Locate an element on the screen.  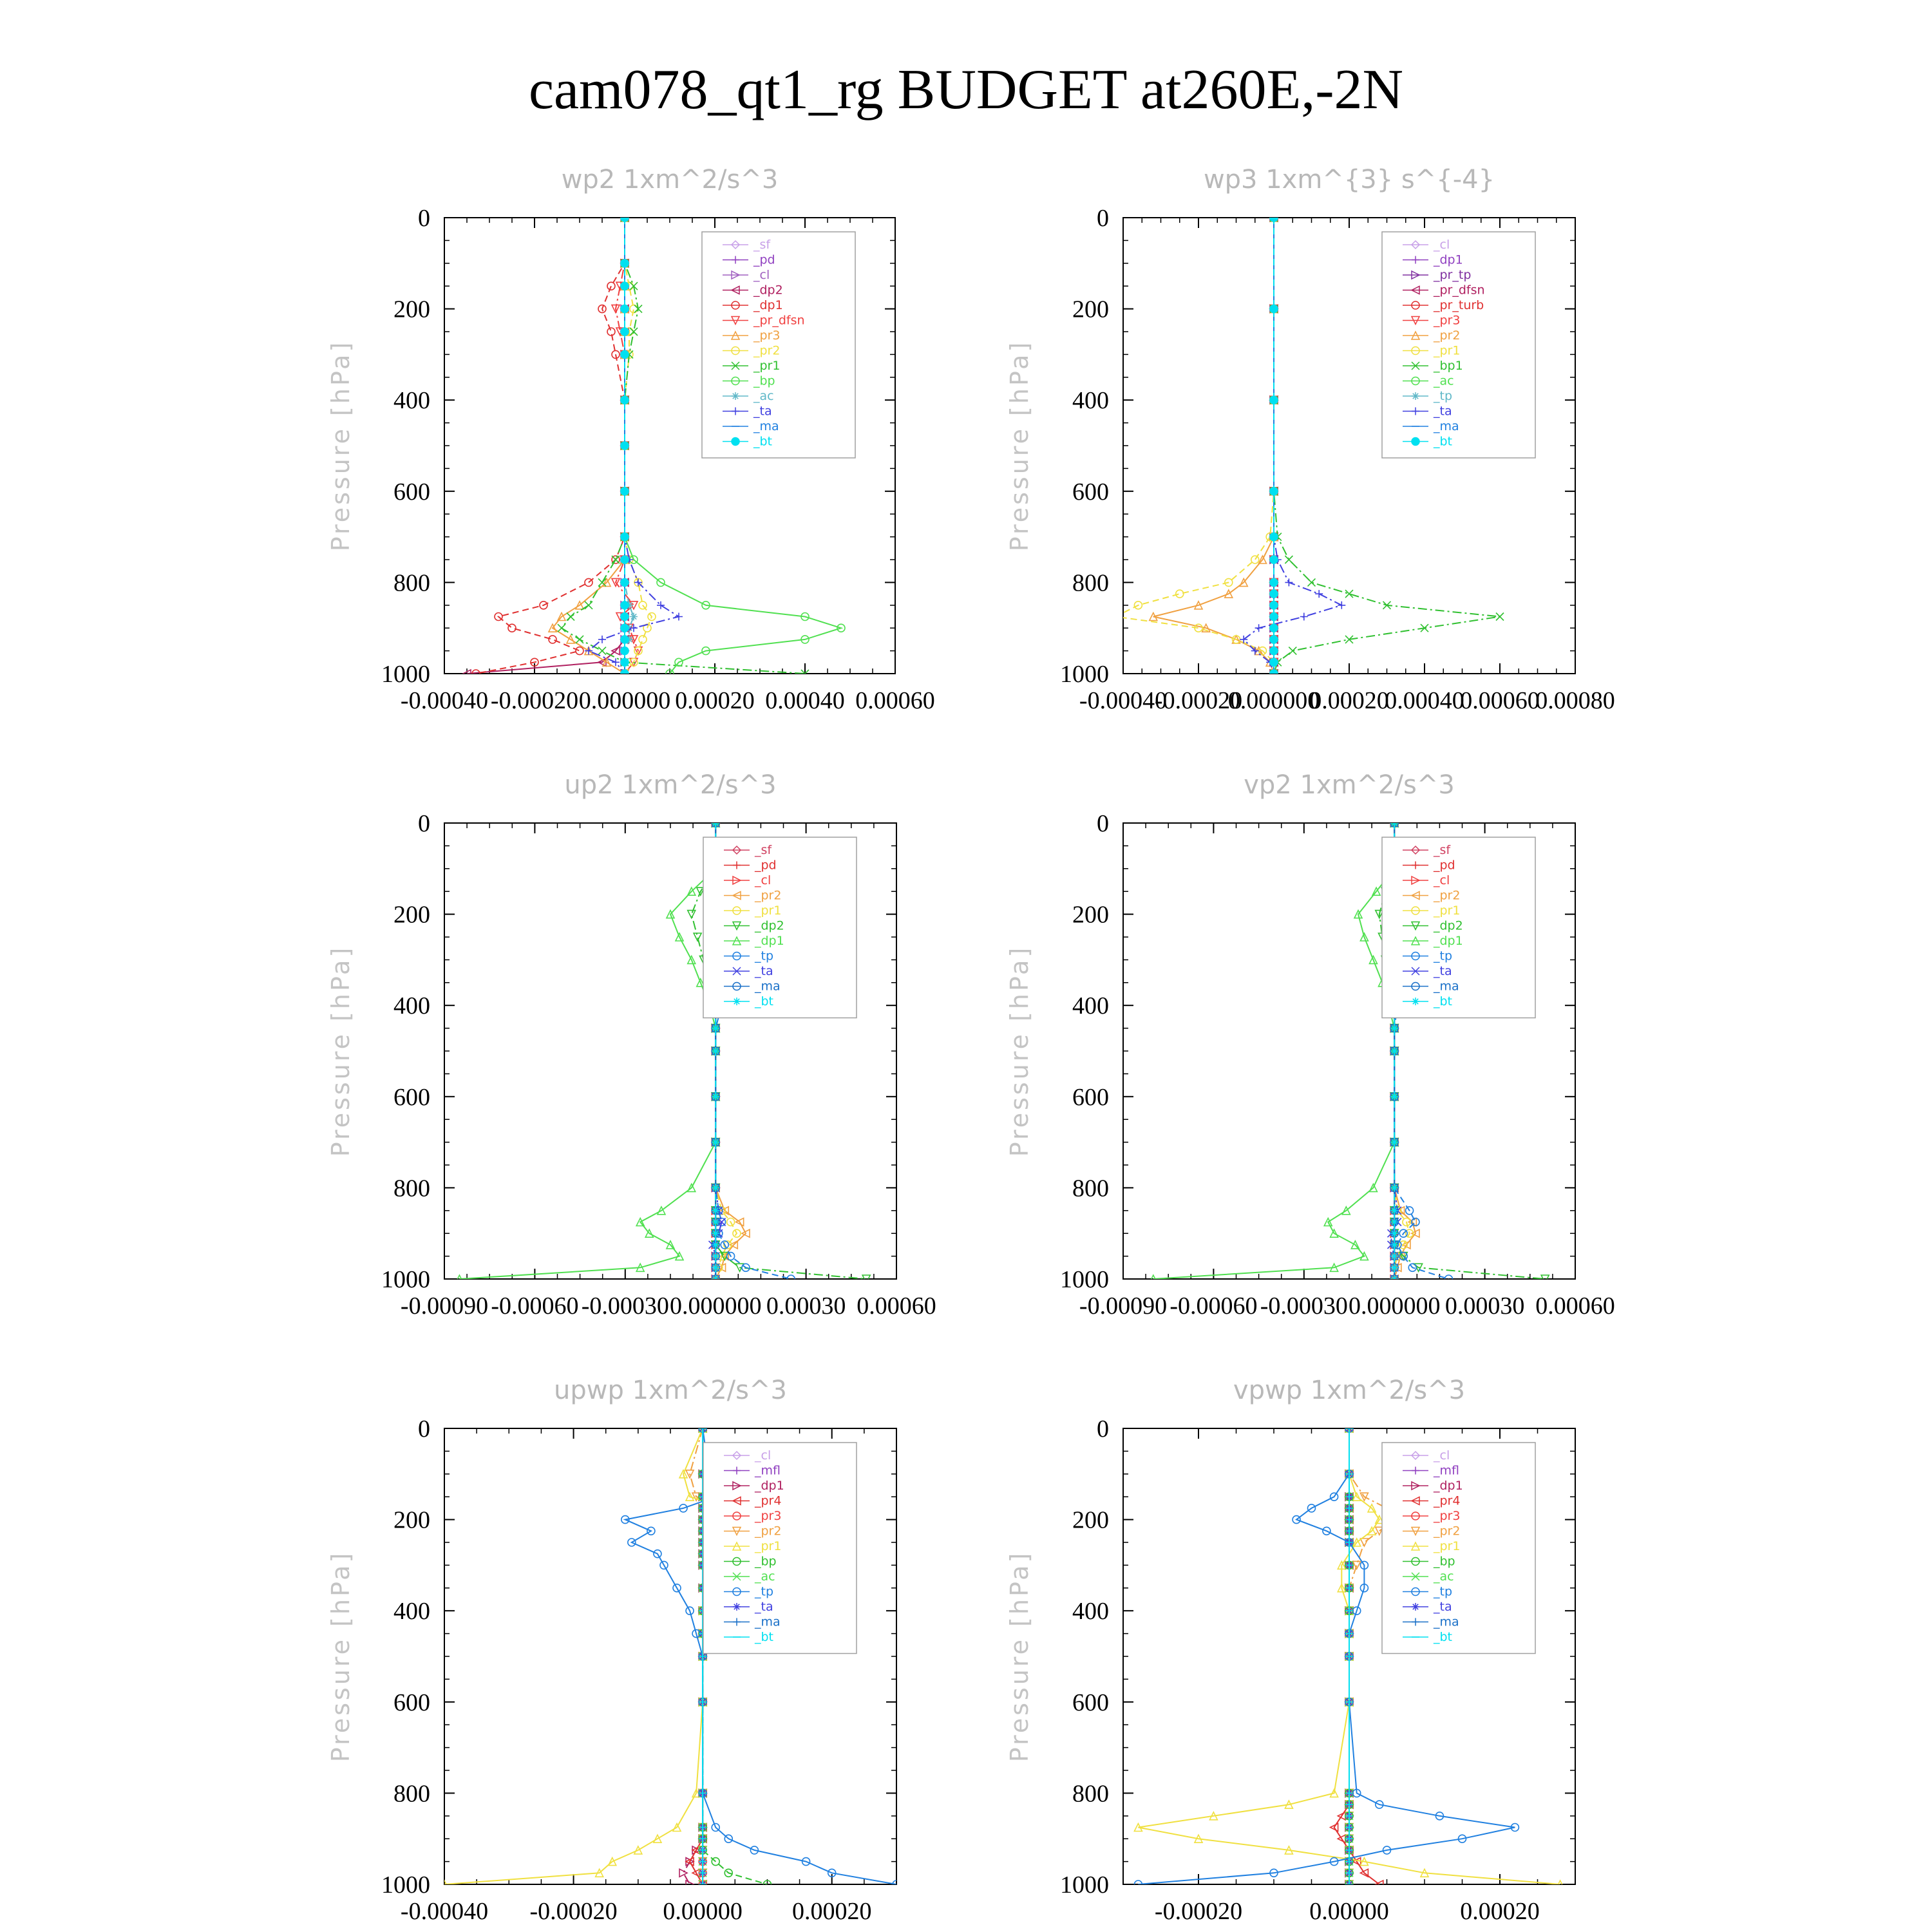
x-tick-label: 0.00020 is located at coordinates (1349, 700).